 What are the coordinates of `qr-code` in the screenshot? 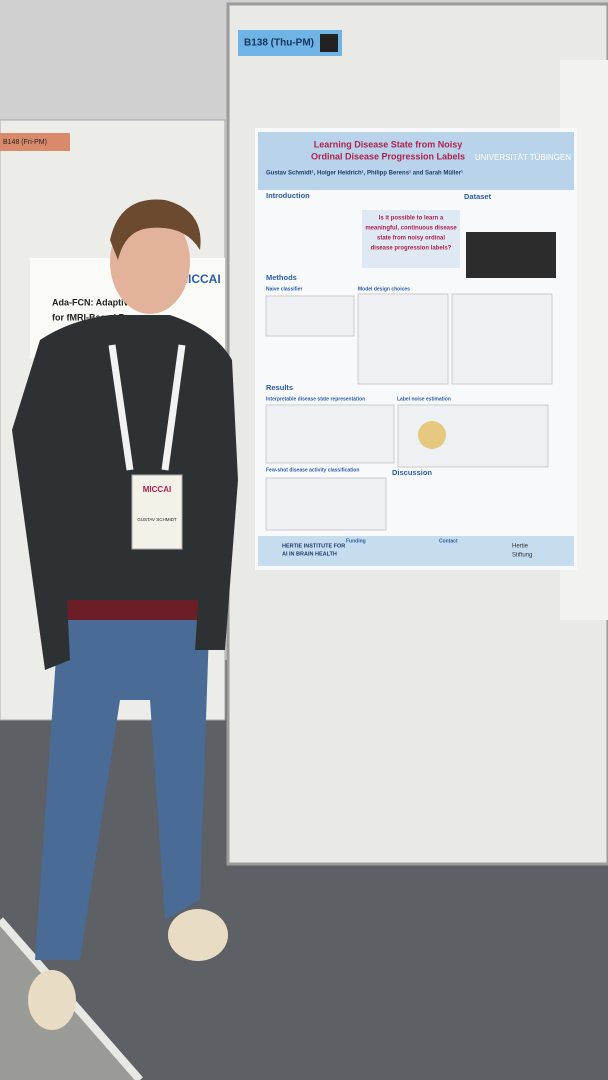 It's located at (329, 43).